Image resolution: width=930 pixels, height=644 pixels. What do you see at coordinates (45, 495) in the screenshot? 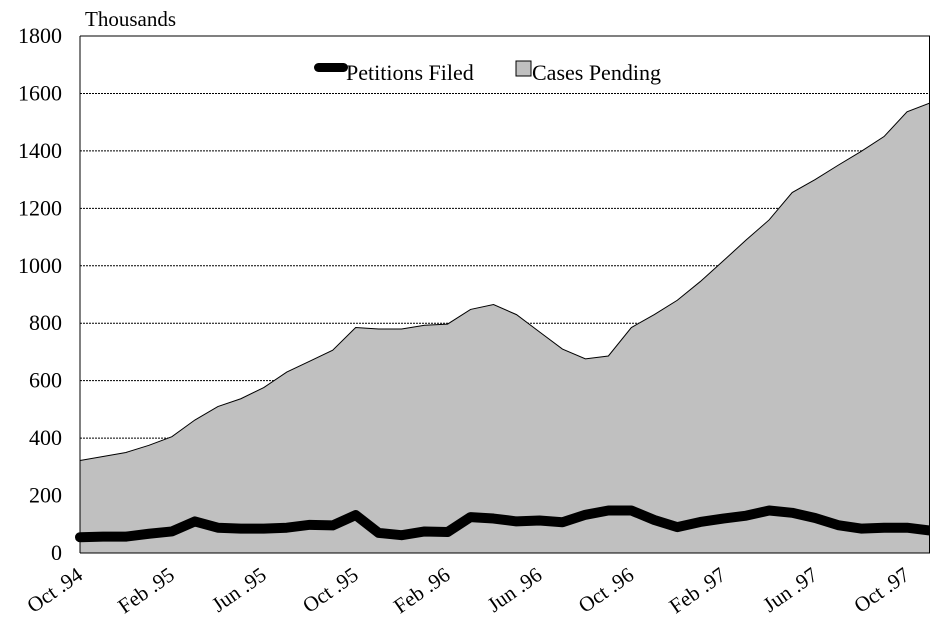
I see `y-tick-label: 200` at bounding box center [45, 495].